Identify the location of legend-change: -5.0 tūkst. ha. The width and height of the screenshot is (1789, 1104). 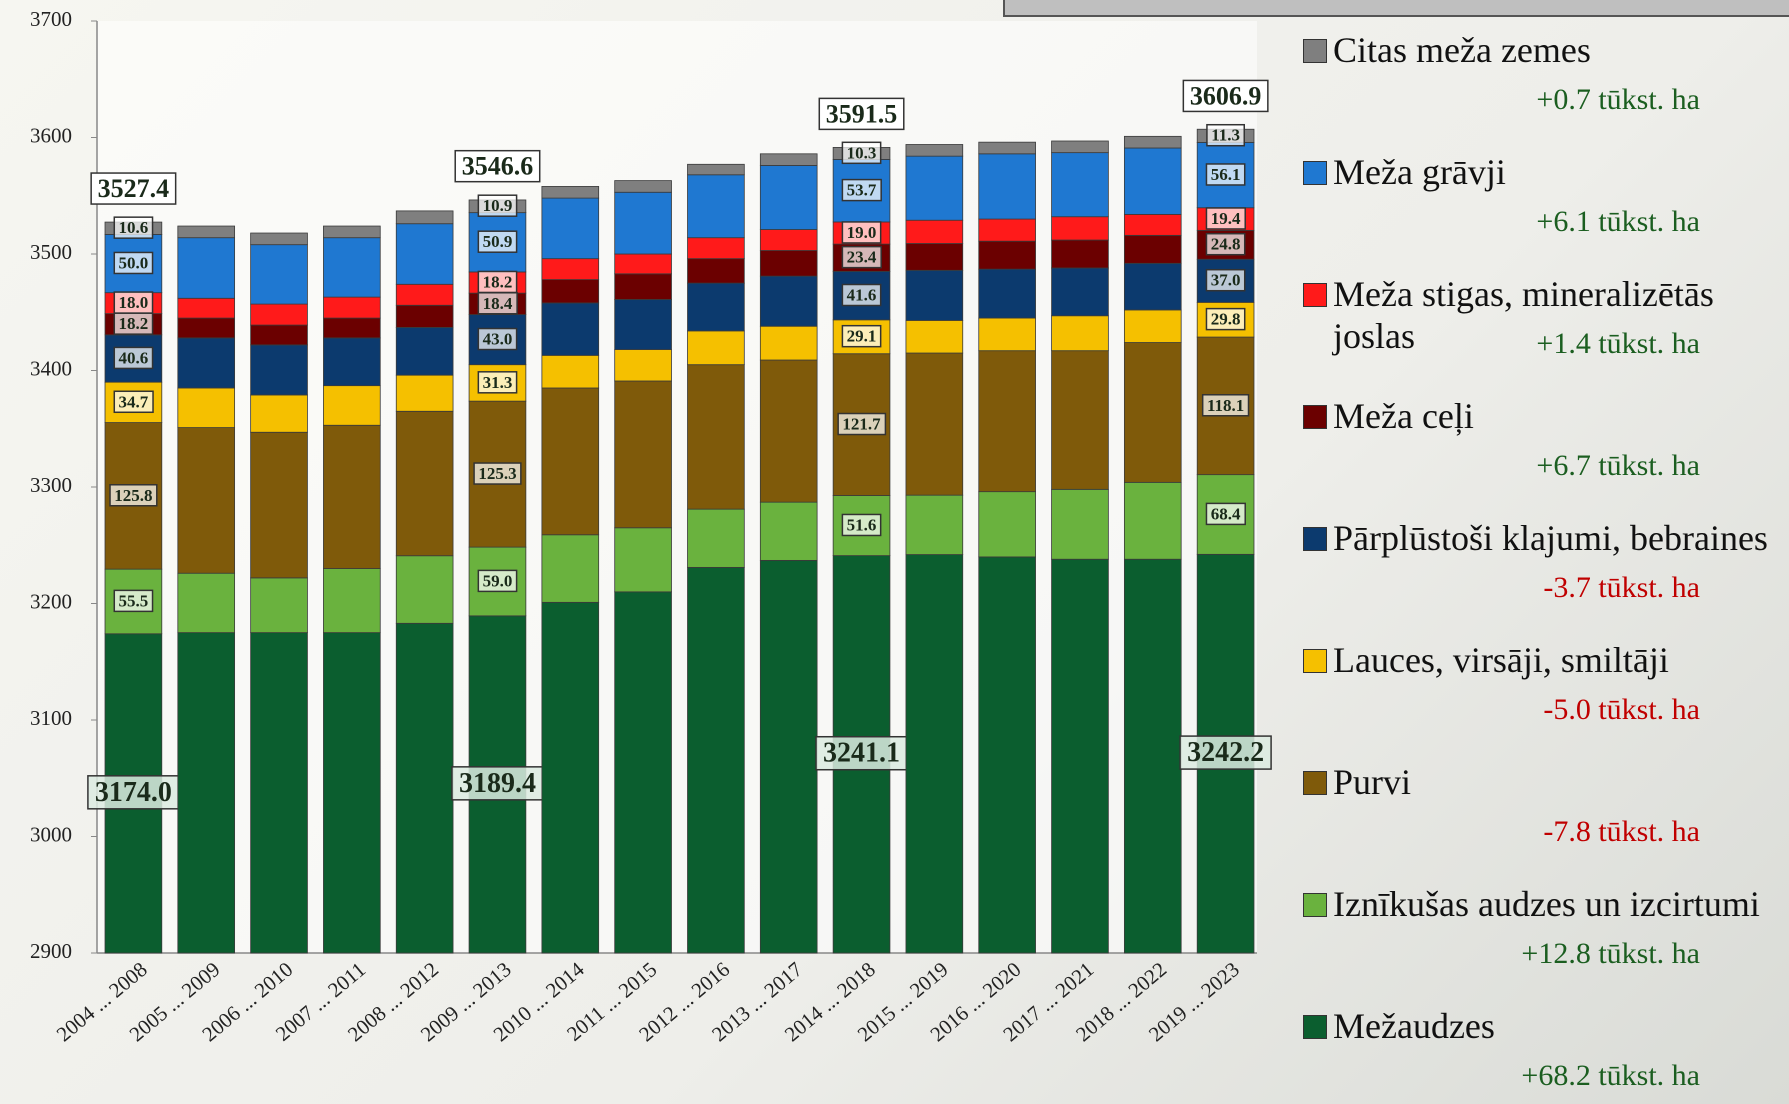
(1621, 709).